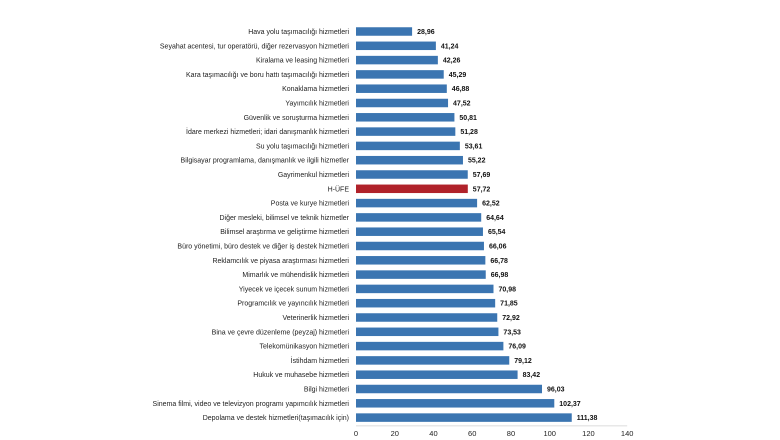 This screenshot has height=440, width=780. What do you see at coordinates (497, 232) in the screenshot?
I see `value-label: 65,54` at bounding box center [497, 232].